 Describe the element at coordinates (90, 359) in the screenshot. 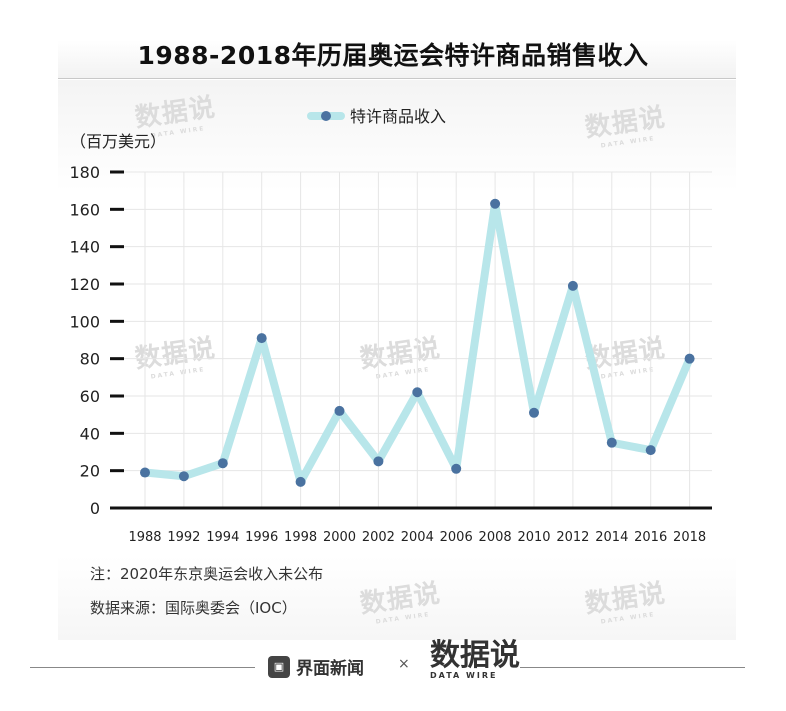

I see `y-tick-label: 80` at that location.